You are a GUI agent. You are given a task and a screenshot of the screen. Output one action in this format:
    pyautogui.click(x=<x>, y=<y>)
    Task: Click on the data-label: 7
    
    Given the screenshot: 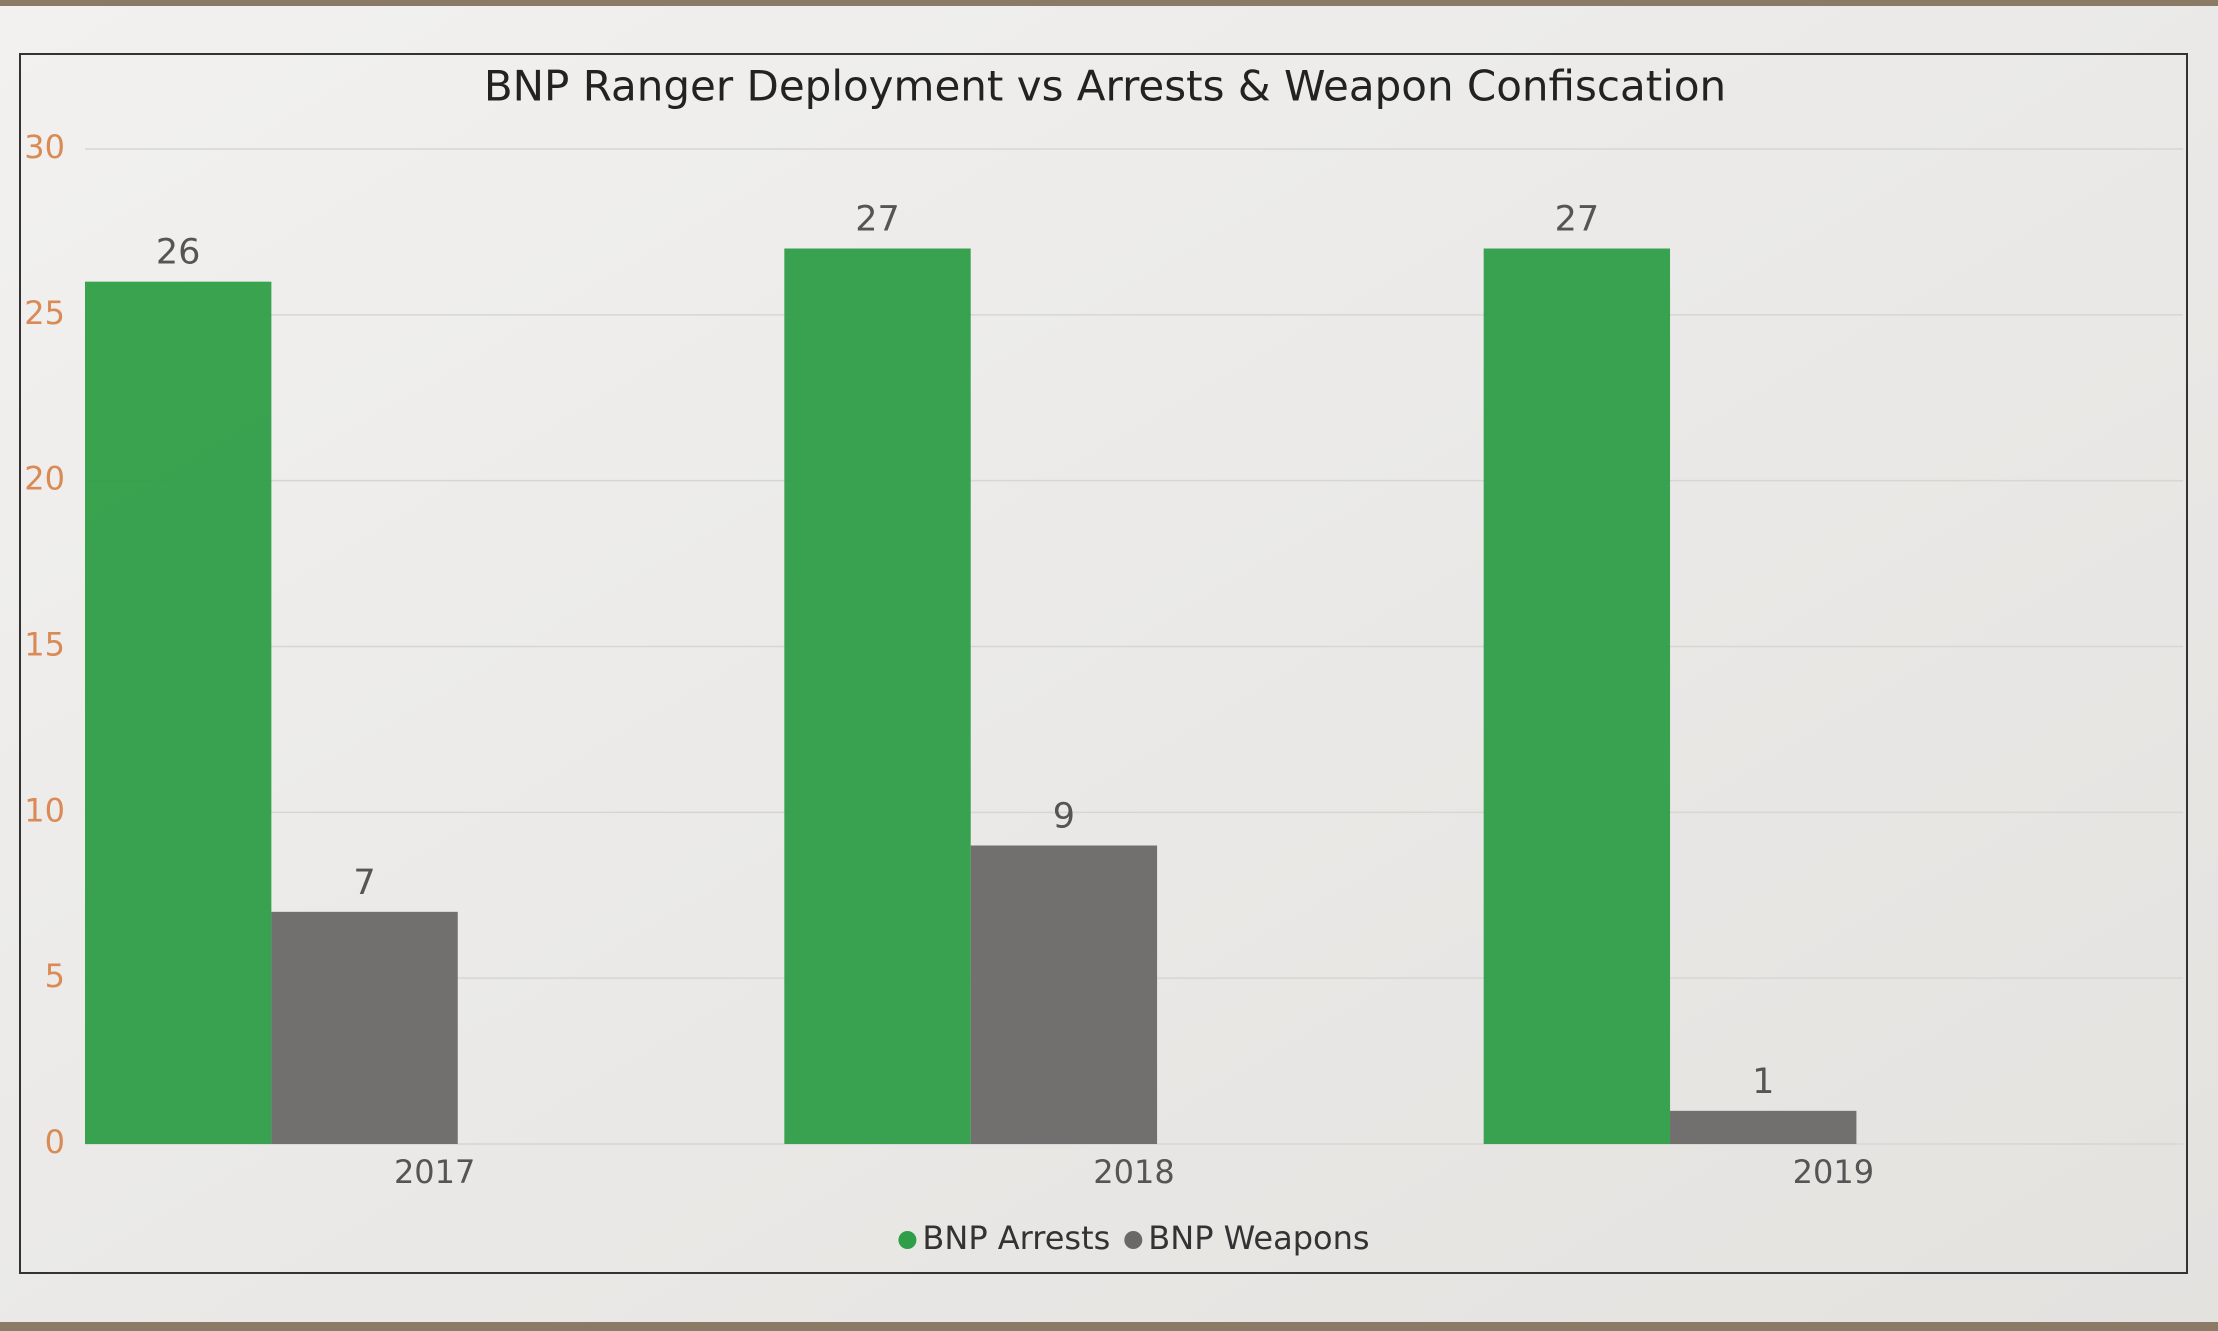 What is the action you would take?
    pyautogui.click(x=364, y=883)
    